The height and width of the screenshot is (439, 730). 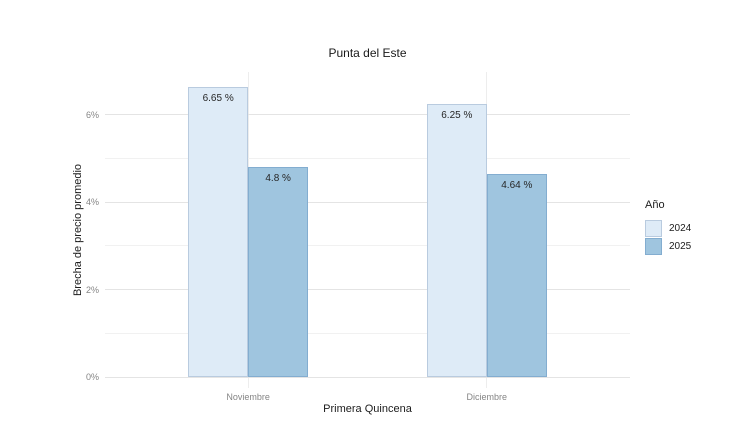 I want to click on x-tick-label-noviembre: Noviembre, so click(x=248, y=397).